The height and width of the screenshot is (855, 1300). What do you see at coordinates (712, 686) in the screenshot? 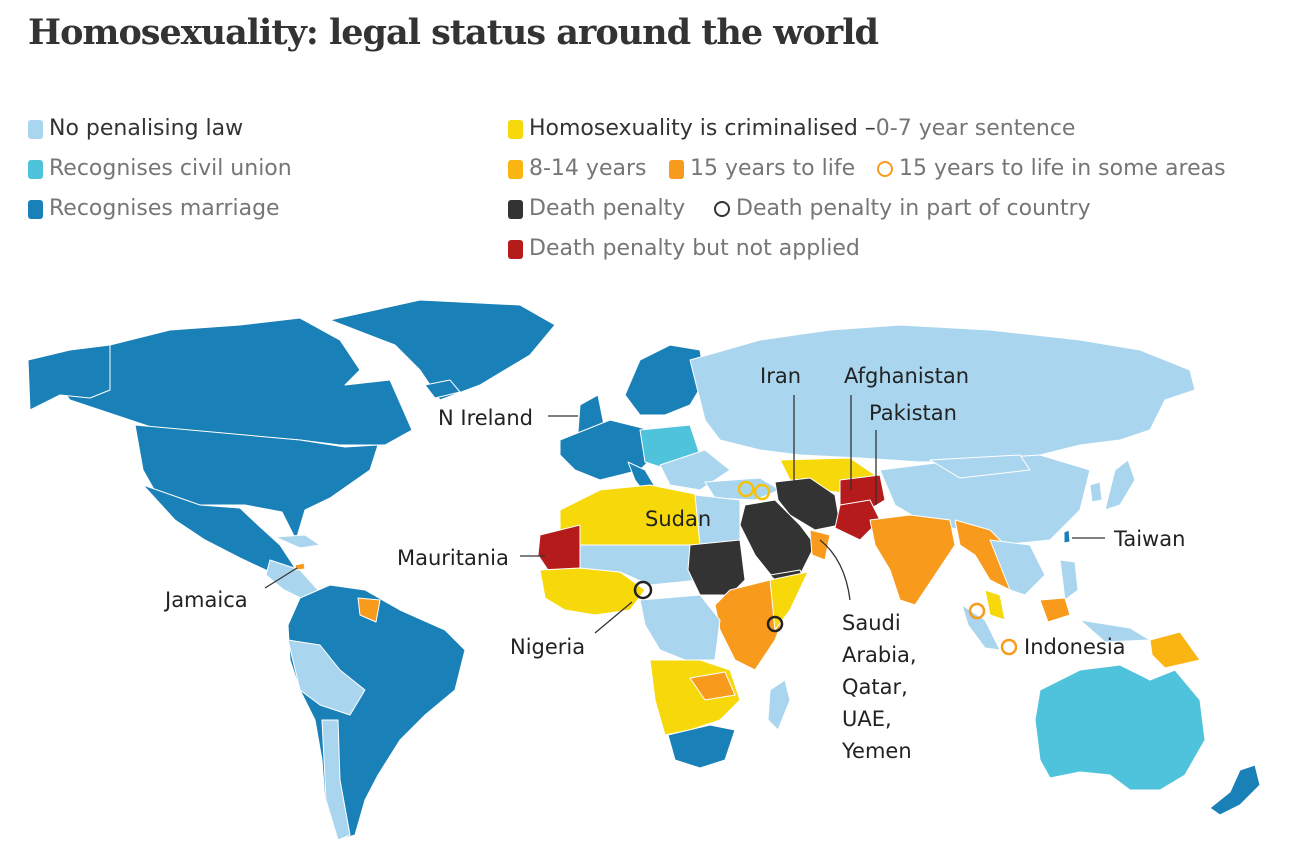
I see `region-zambia` at bounding box center [712, 686].